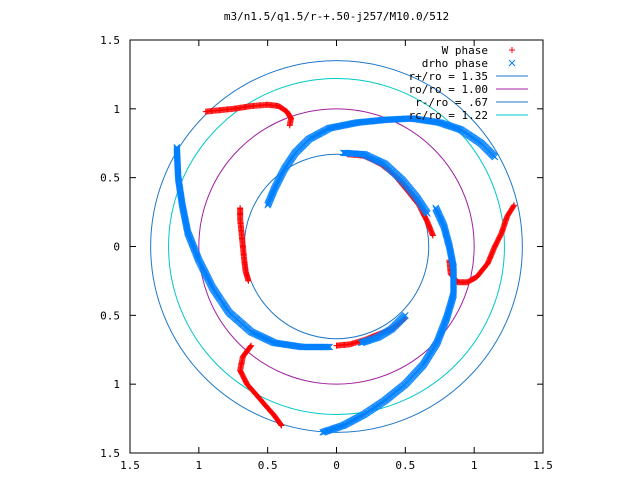 The height and width of the screenshot is (480, 640). I want to click on legend-label: r-/ro = .67, so click(451, 102).